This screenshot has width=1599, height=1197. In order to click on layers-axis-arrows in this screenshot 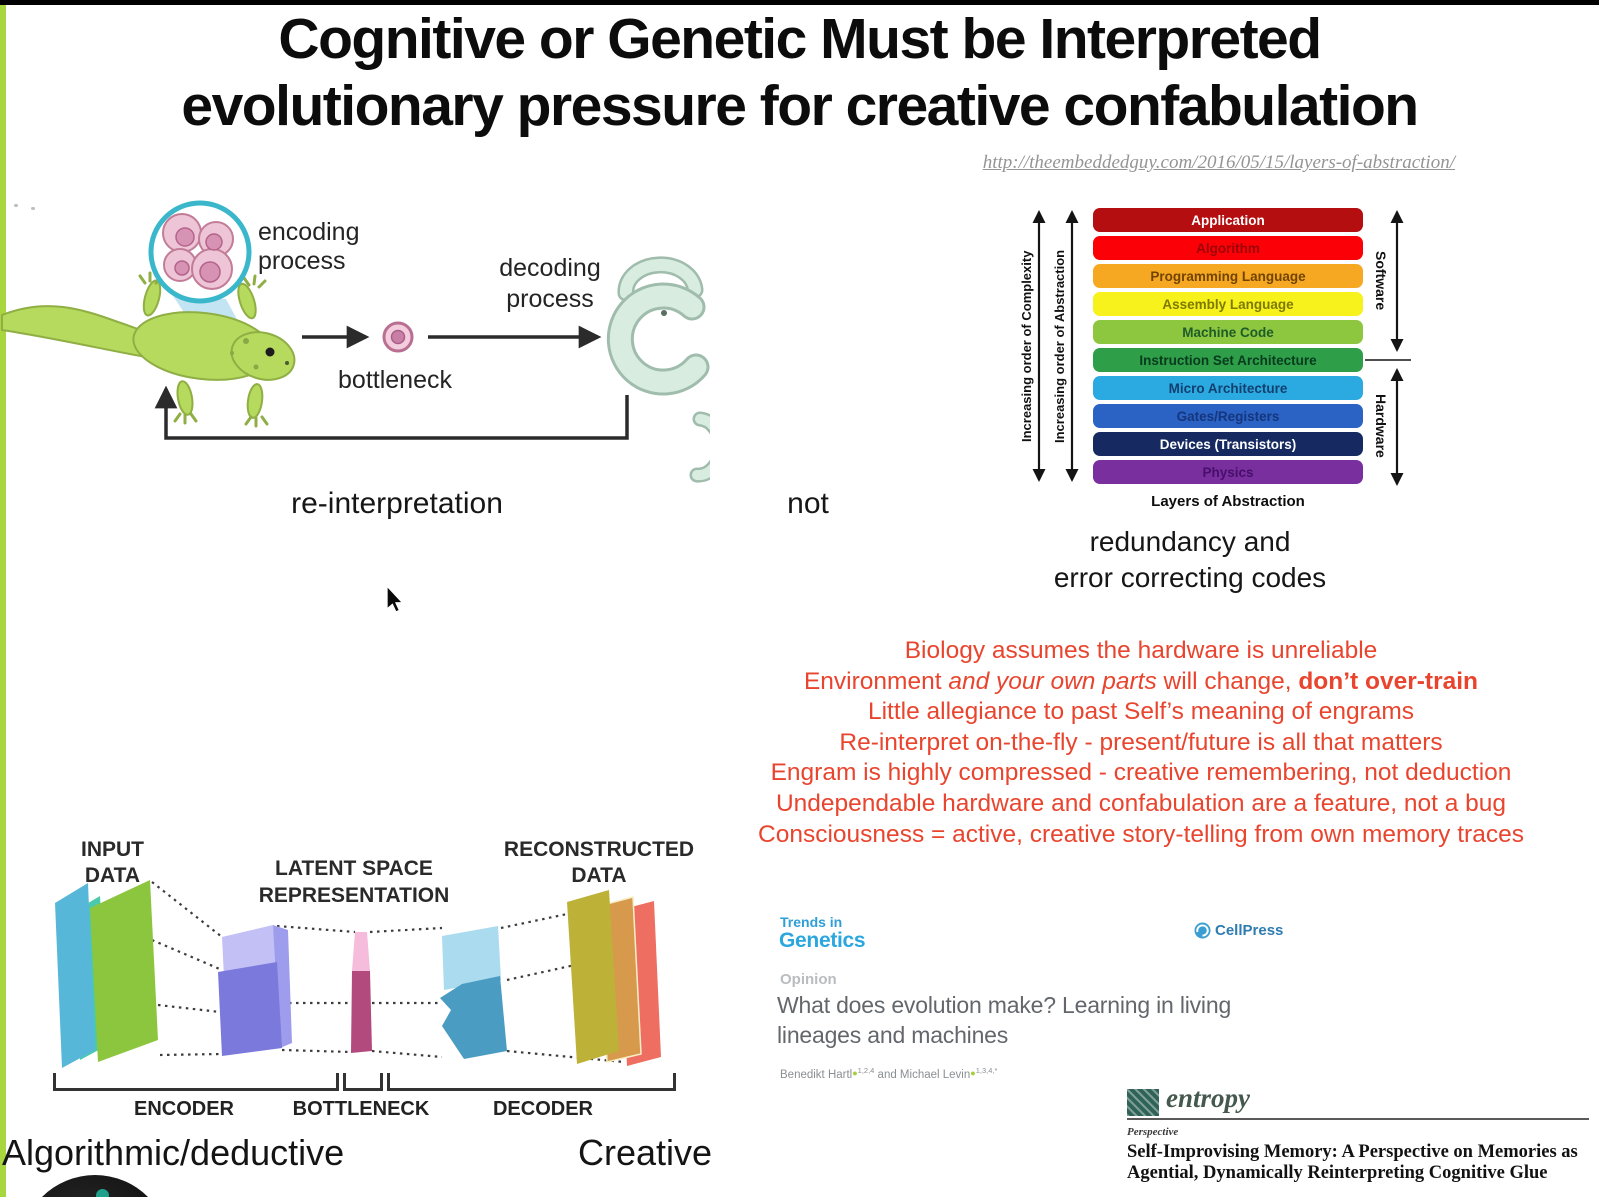, I will do `click(1221, 348)`.